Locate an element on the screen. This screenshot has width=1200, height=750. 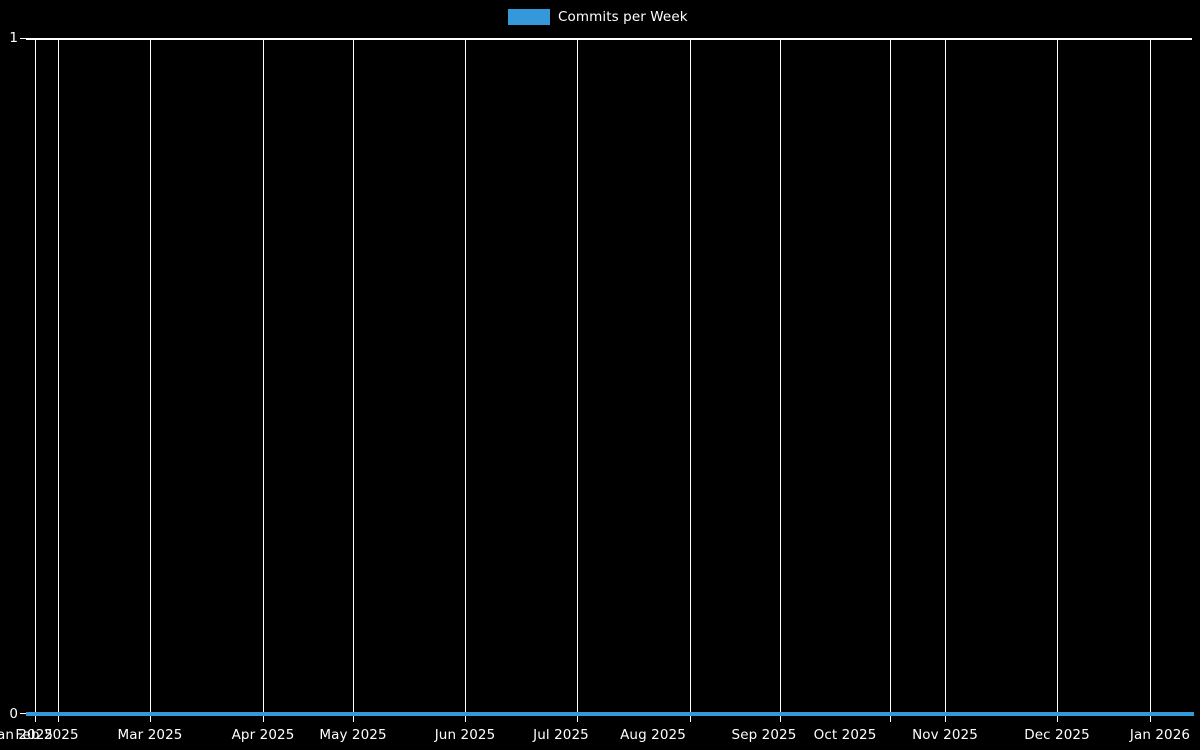
x-axis-tick-label: Oct 2025 is located at coordinates (845, 735).